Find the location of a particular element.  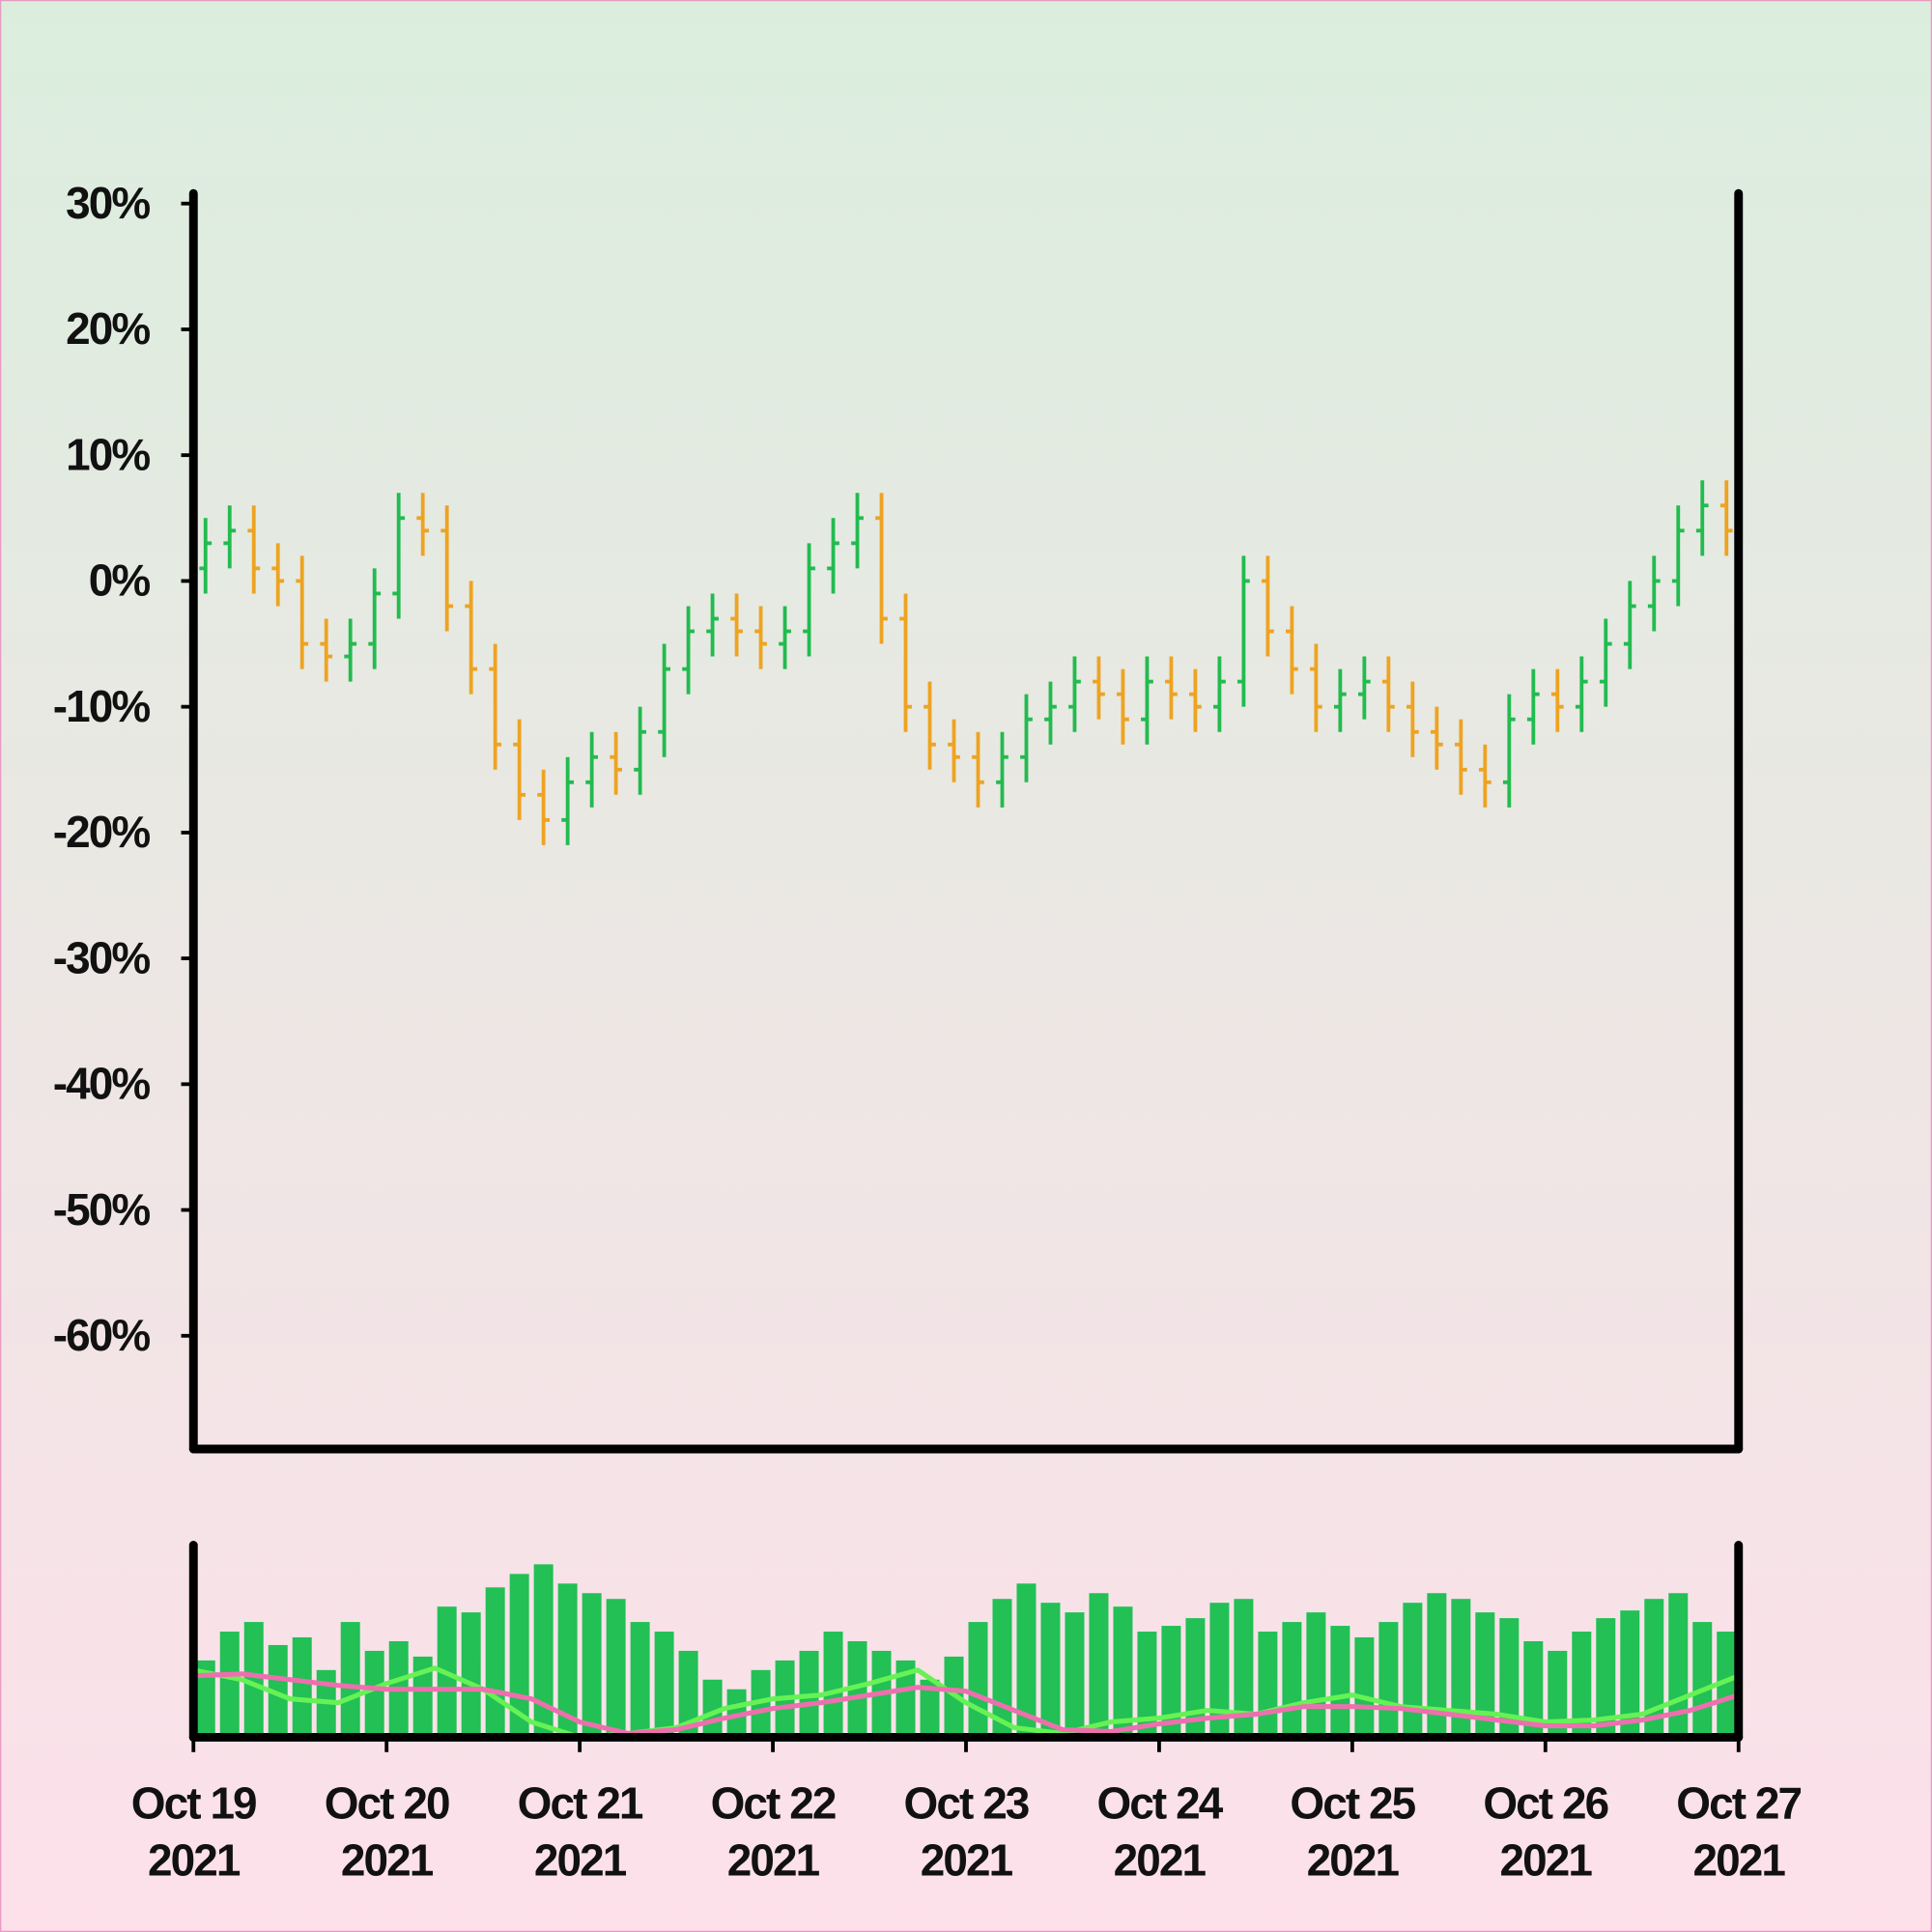

x-tick-label-line: Oct 21 is located at coordinates (580, 1803).